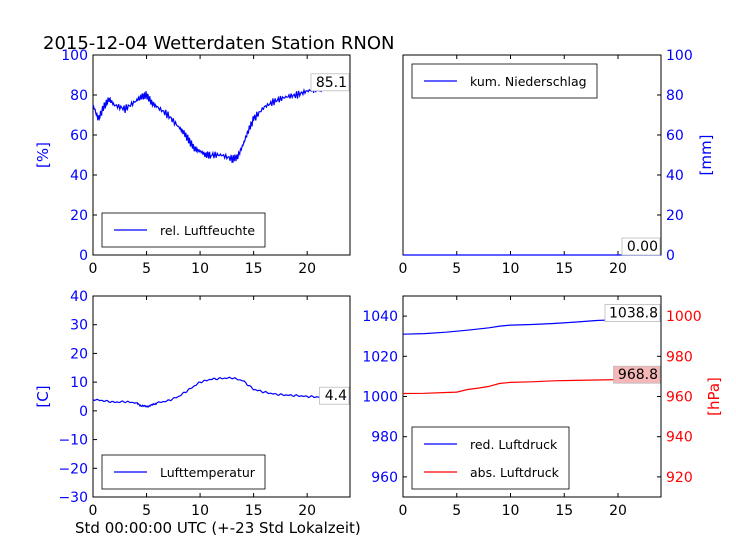  Describe the element at coordinates (79, 383) in the screenshot. I see `y-tick-label: 10` at that location.